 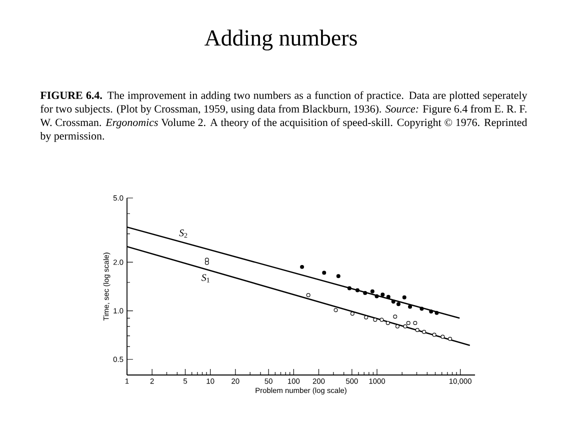 What do you see at coordinates (205, 278) in the screenshot?
I see `series-label: S$_{1}$` at bounding box center [205, 278].